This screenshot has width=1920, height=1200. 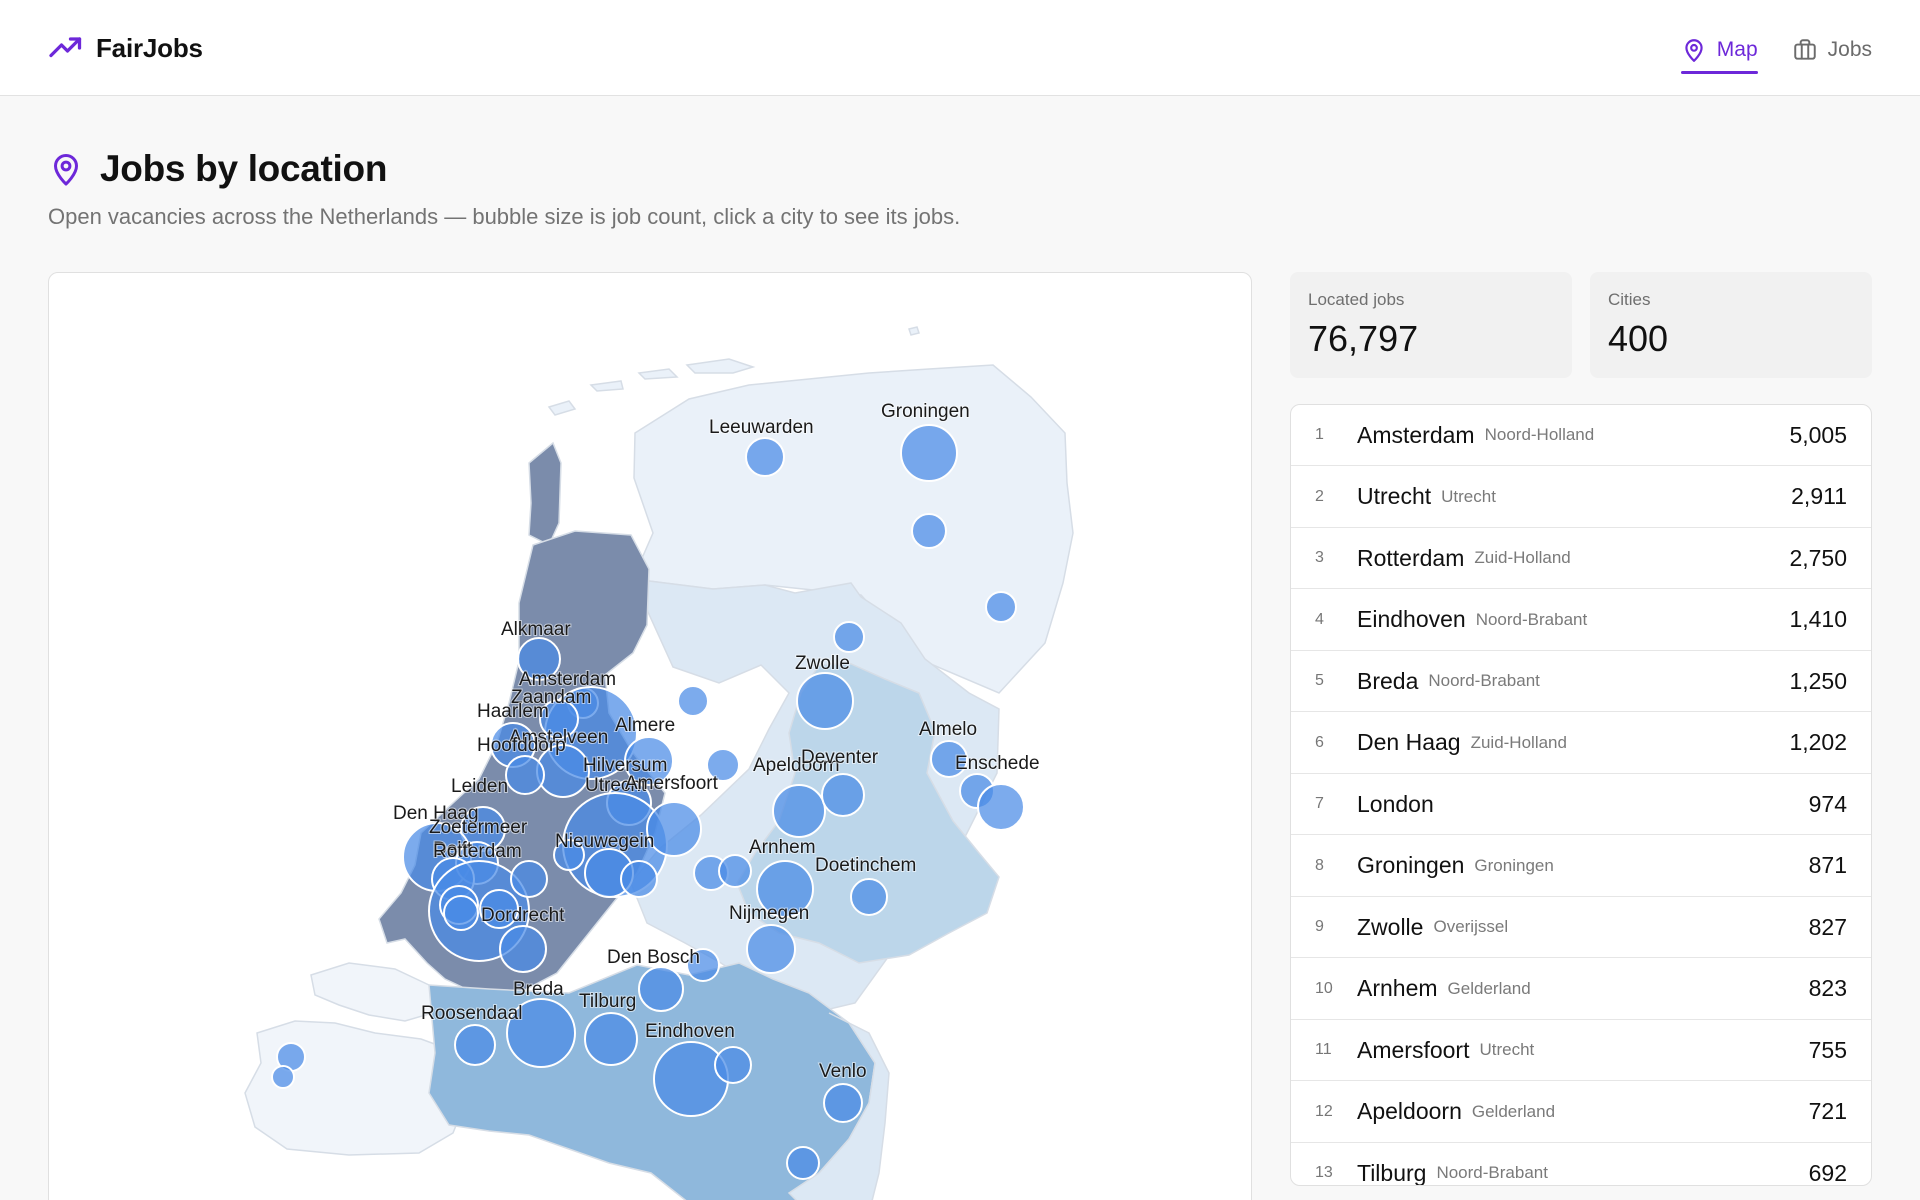 What do you see at coordinates (1776, 52) in the screenshot?
I see `main-nav: Map Jobs` at bounding box center [1776, 52].